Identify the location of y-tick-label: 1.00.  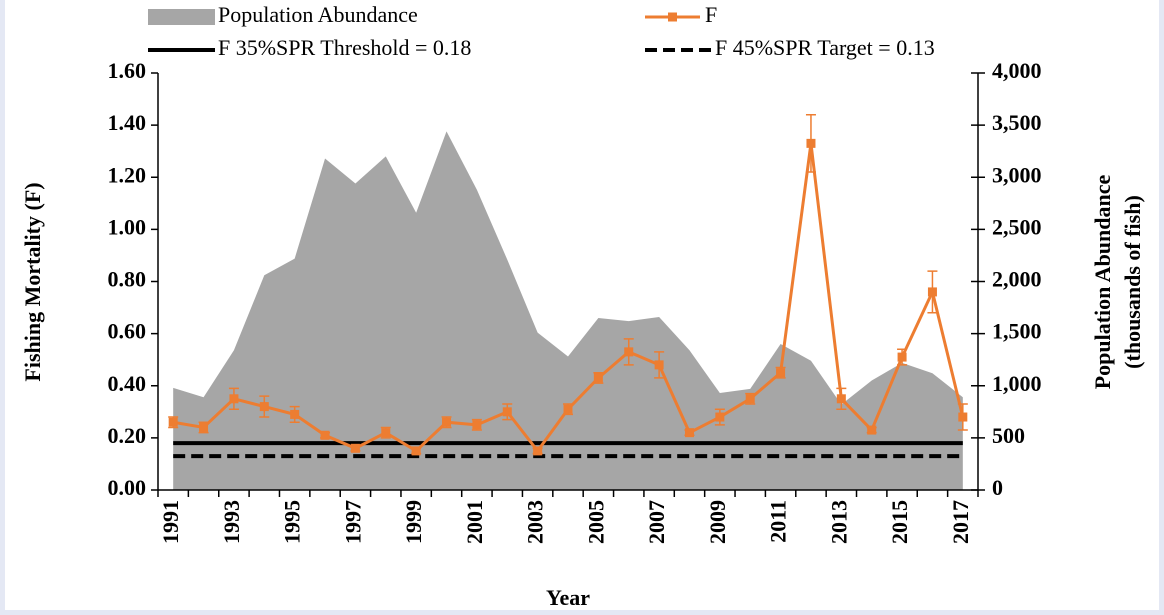
(127, 226).